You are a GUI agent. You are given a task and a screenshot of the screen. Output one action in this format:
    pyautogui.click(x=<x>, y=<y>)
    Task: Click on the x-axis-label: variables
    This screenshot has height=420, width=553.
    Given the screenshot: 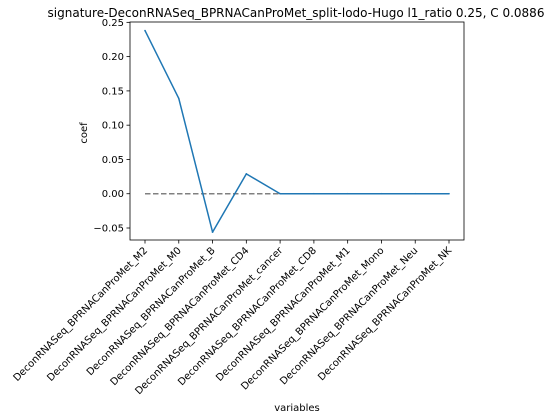 What is the action you would take?
    pyautogui.click(x=297, y=408)
    